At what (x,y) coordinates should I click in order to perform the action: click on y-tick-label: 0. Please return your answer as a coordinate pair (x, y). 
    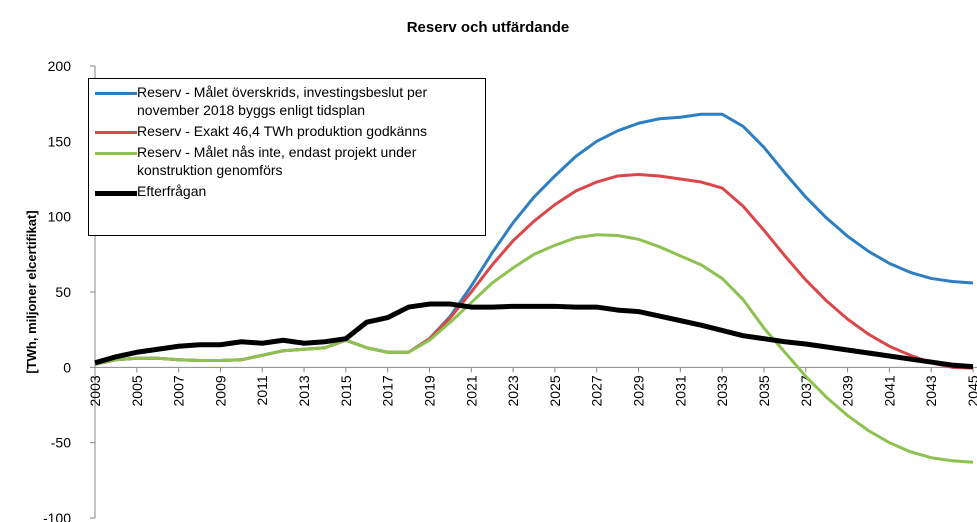
    Looking at the image, I should click on (67, 367).